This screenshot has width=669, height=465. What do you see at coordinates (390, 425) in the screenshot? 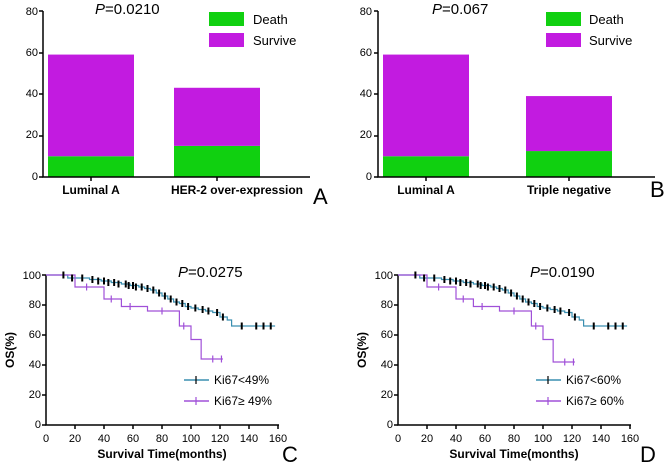
I see `panel-d-ytick-0: 0` at bounding box center [390, 425].